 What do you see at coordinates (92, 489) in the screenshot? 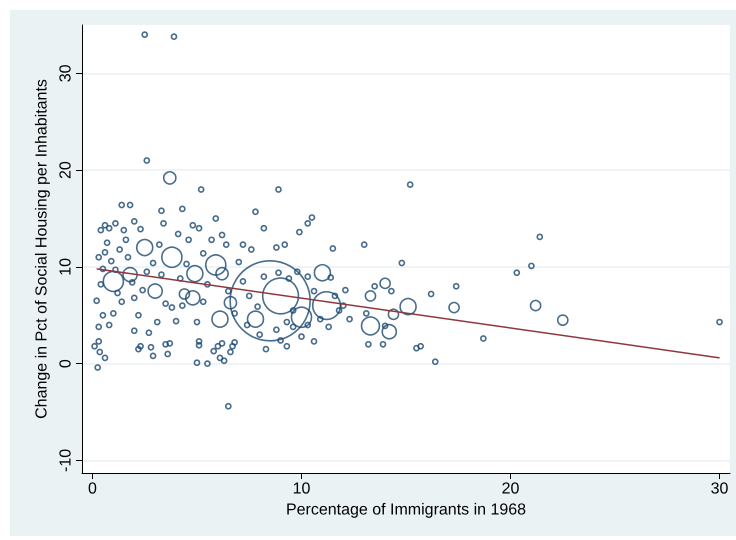
I see `x-tick-label: 0` at bounding box center [92, 489].